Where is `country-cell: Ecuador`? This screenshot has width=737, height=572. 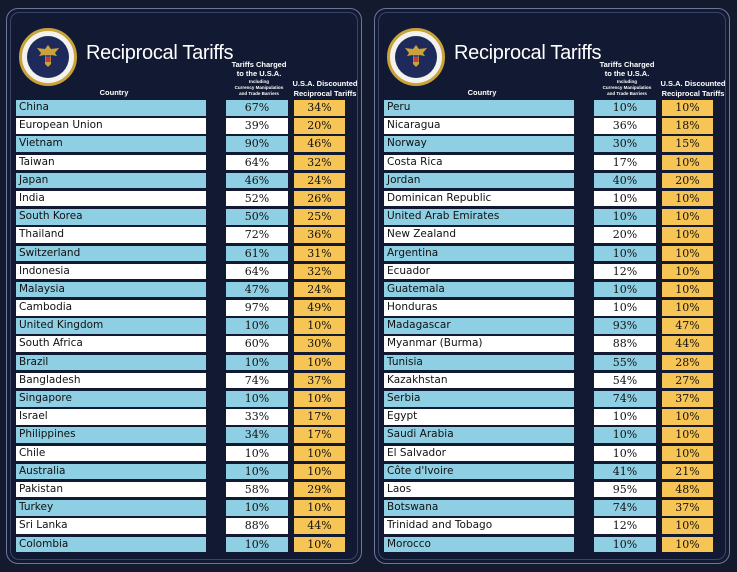
country-cell: Ecuador is located at coordinates (479, 271).